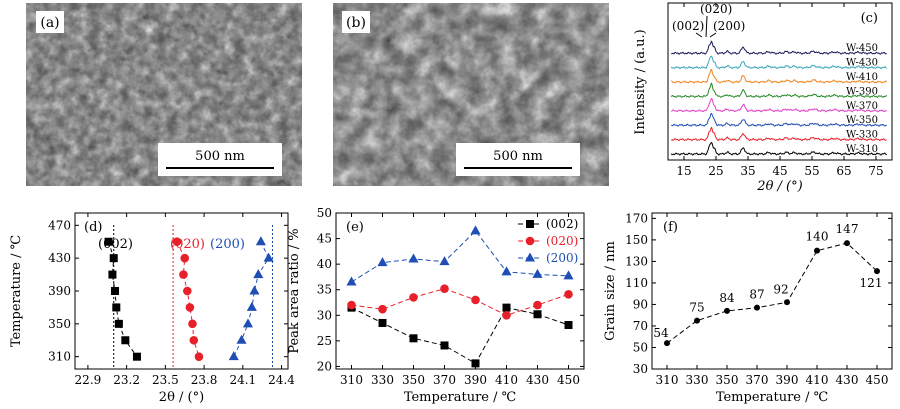 This screenshot has height=409, width=900. Describe the element at coordinates (817, 380) in the screenshot. I see `x-tick-label-f-5: 410` at that location.